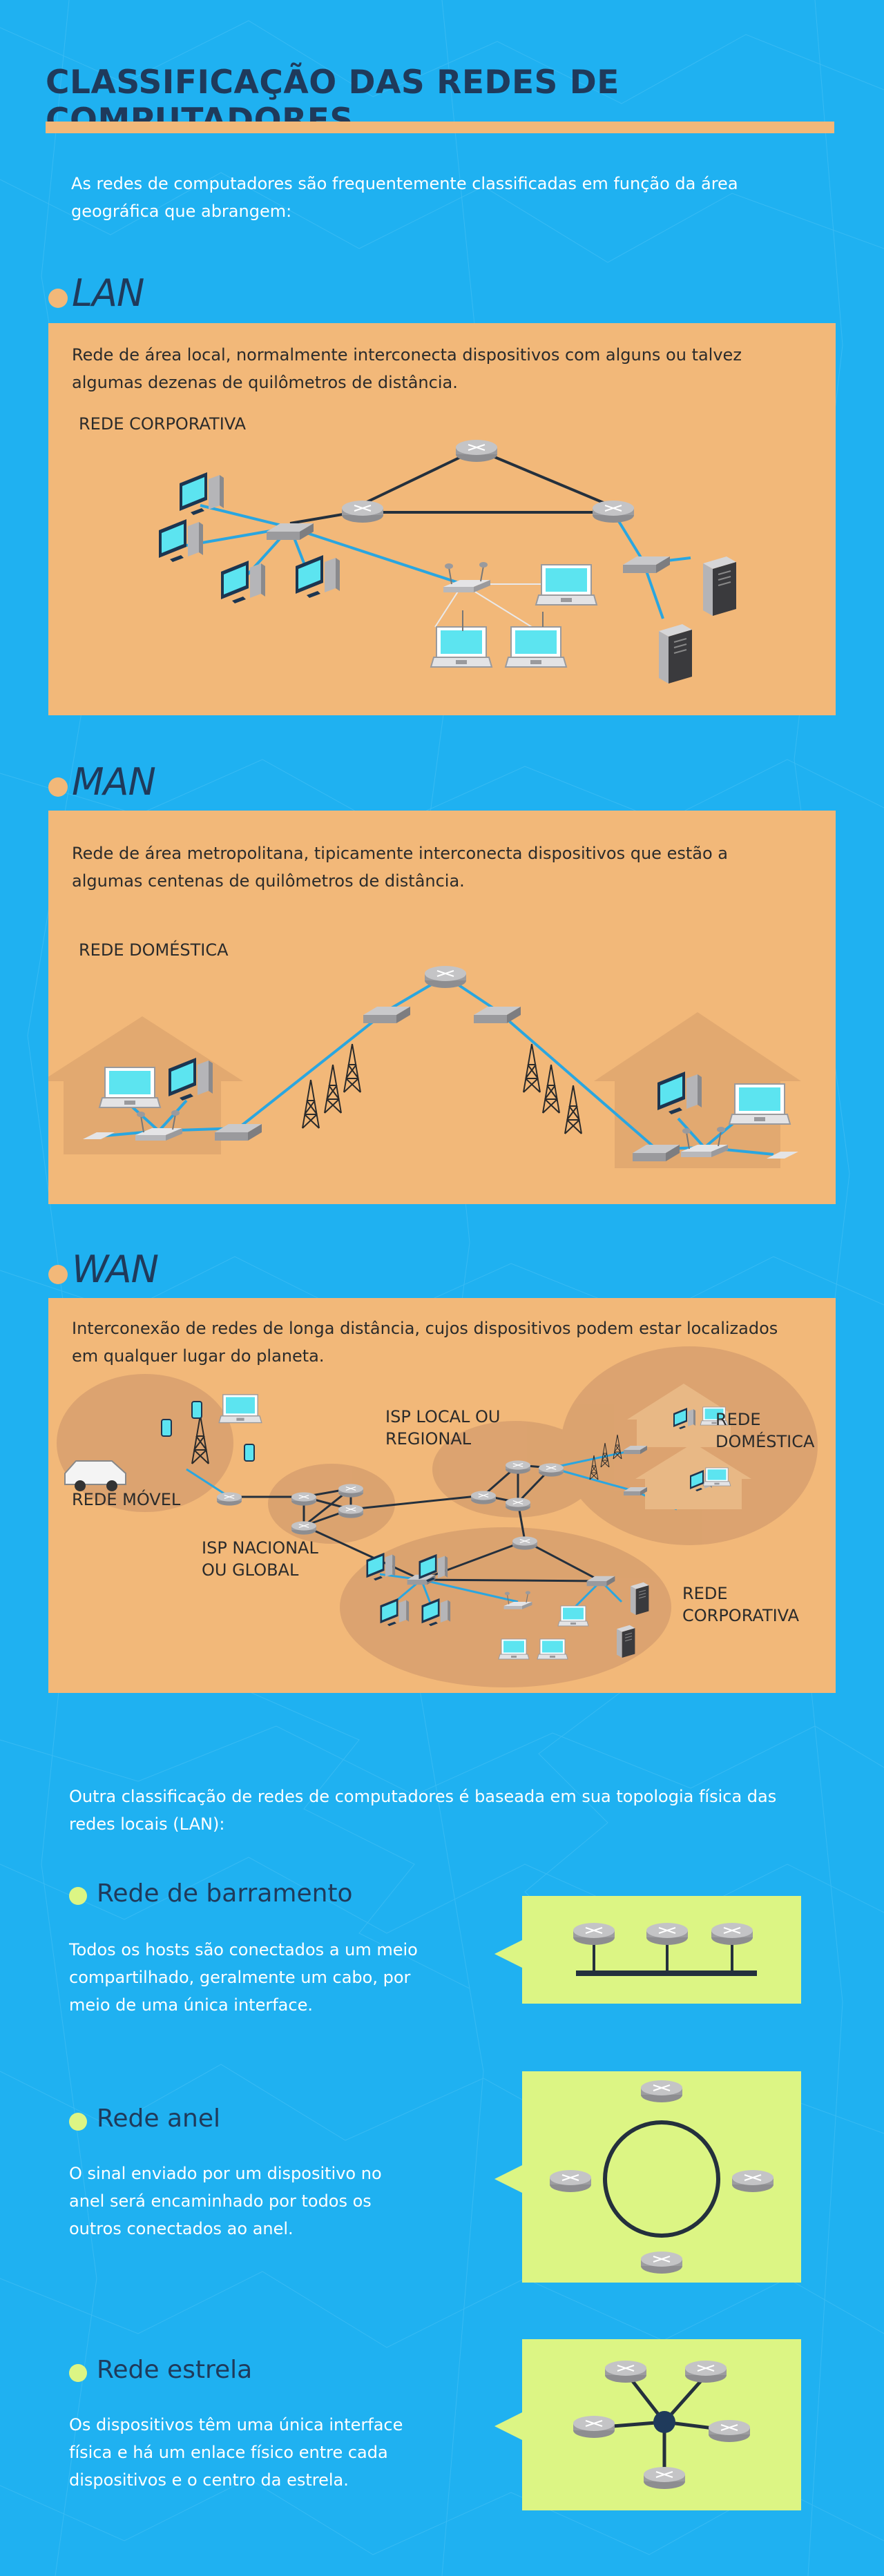 This screenshot has width=884, height=2576. What do you see at coordinates (208, 1431) in the screenshot?
I see `smartphone-icon` at bounding box center [208, 1431].